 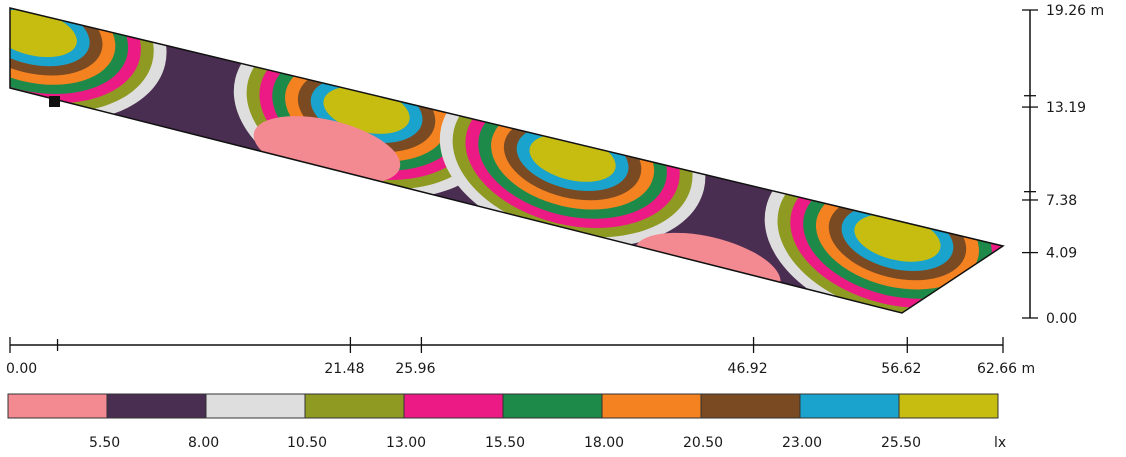 I want to click on x-ticks: 0.00 21.48 25.96 46.92 56.62 62.66 m, so click(x=520, y=357).